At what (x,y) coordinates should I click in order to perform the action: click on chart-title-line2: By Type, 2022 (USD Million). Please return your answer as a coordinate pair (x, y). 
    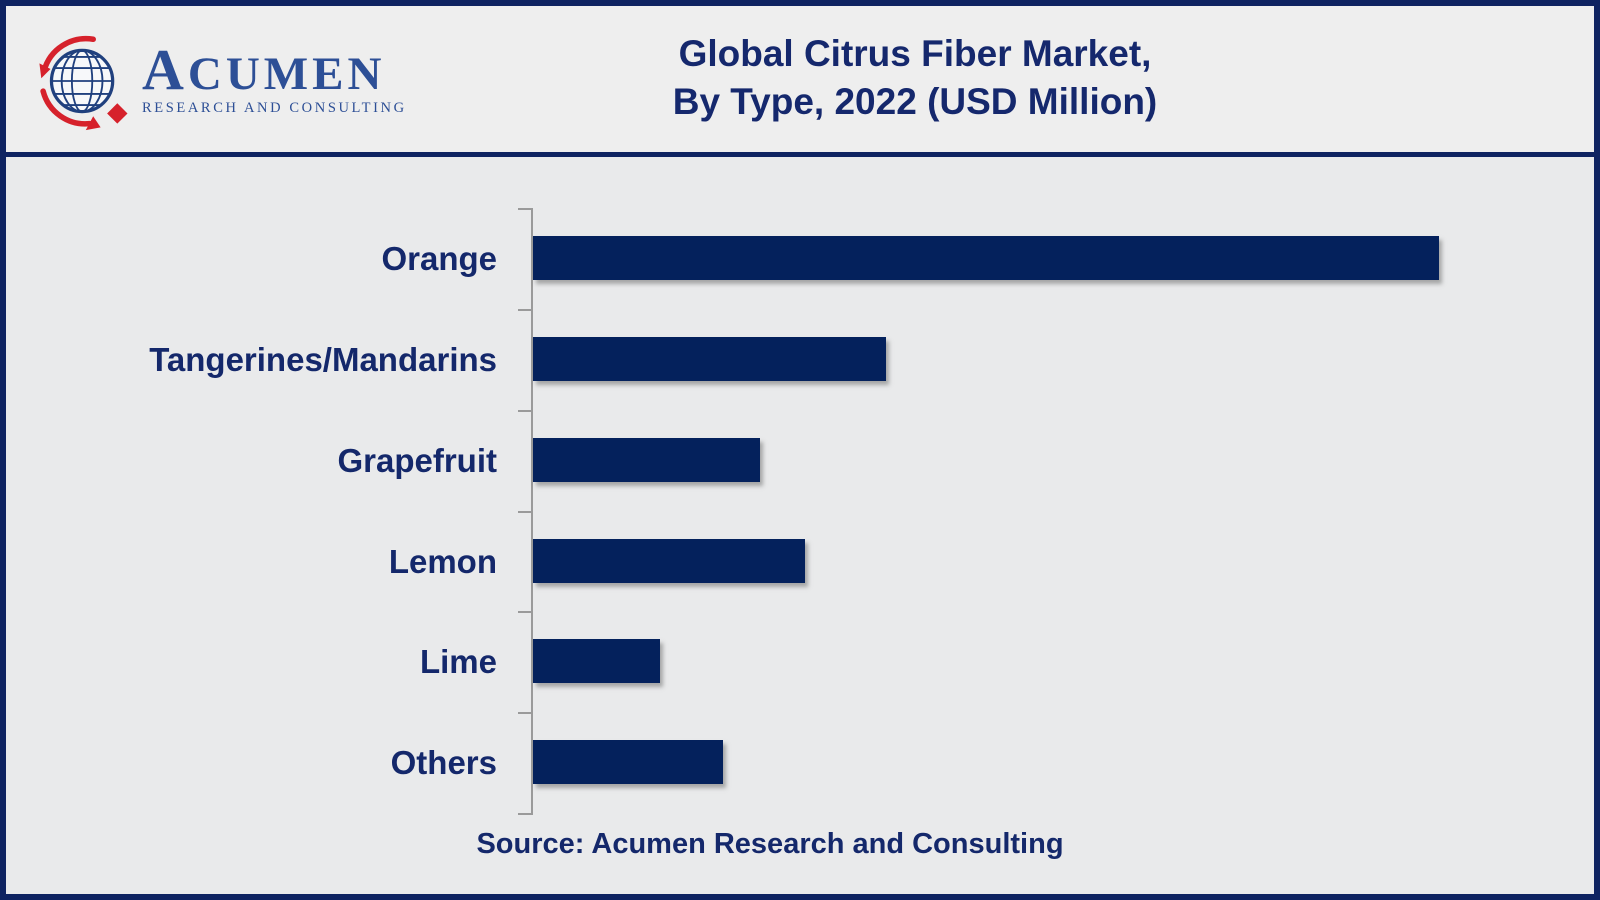
    Looking at the image, I should click on (915, 101).